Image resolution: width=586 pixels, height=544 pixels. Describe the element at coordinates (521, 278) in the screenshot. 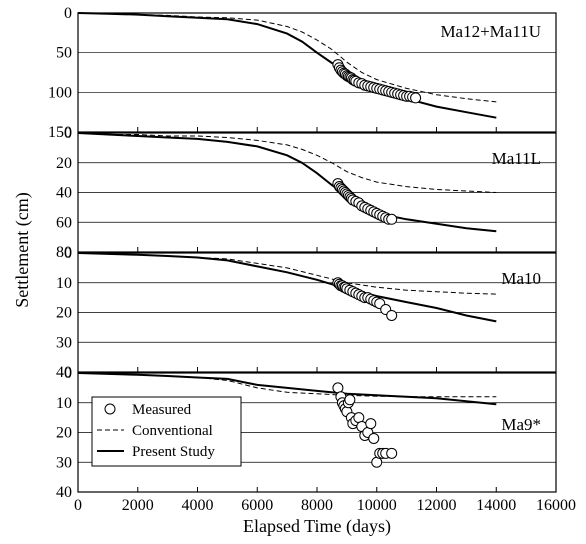

I see `panel-label: Ma10` at that location.